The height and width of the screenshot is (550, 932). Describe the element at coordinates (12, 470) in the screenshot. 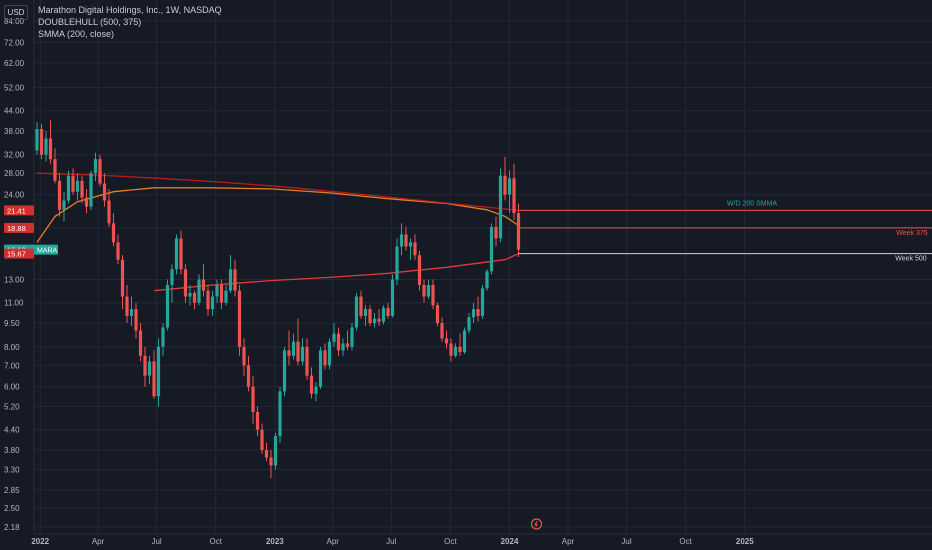

I see `price-tick-label: 3.30` at that location.